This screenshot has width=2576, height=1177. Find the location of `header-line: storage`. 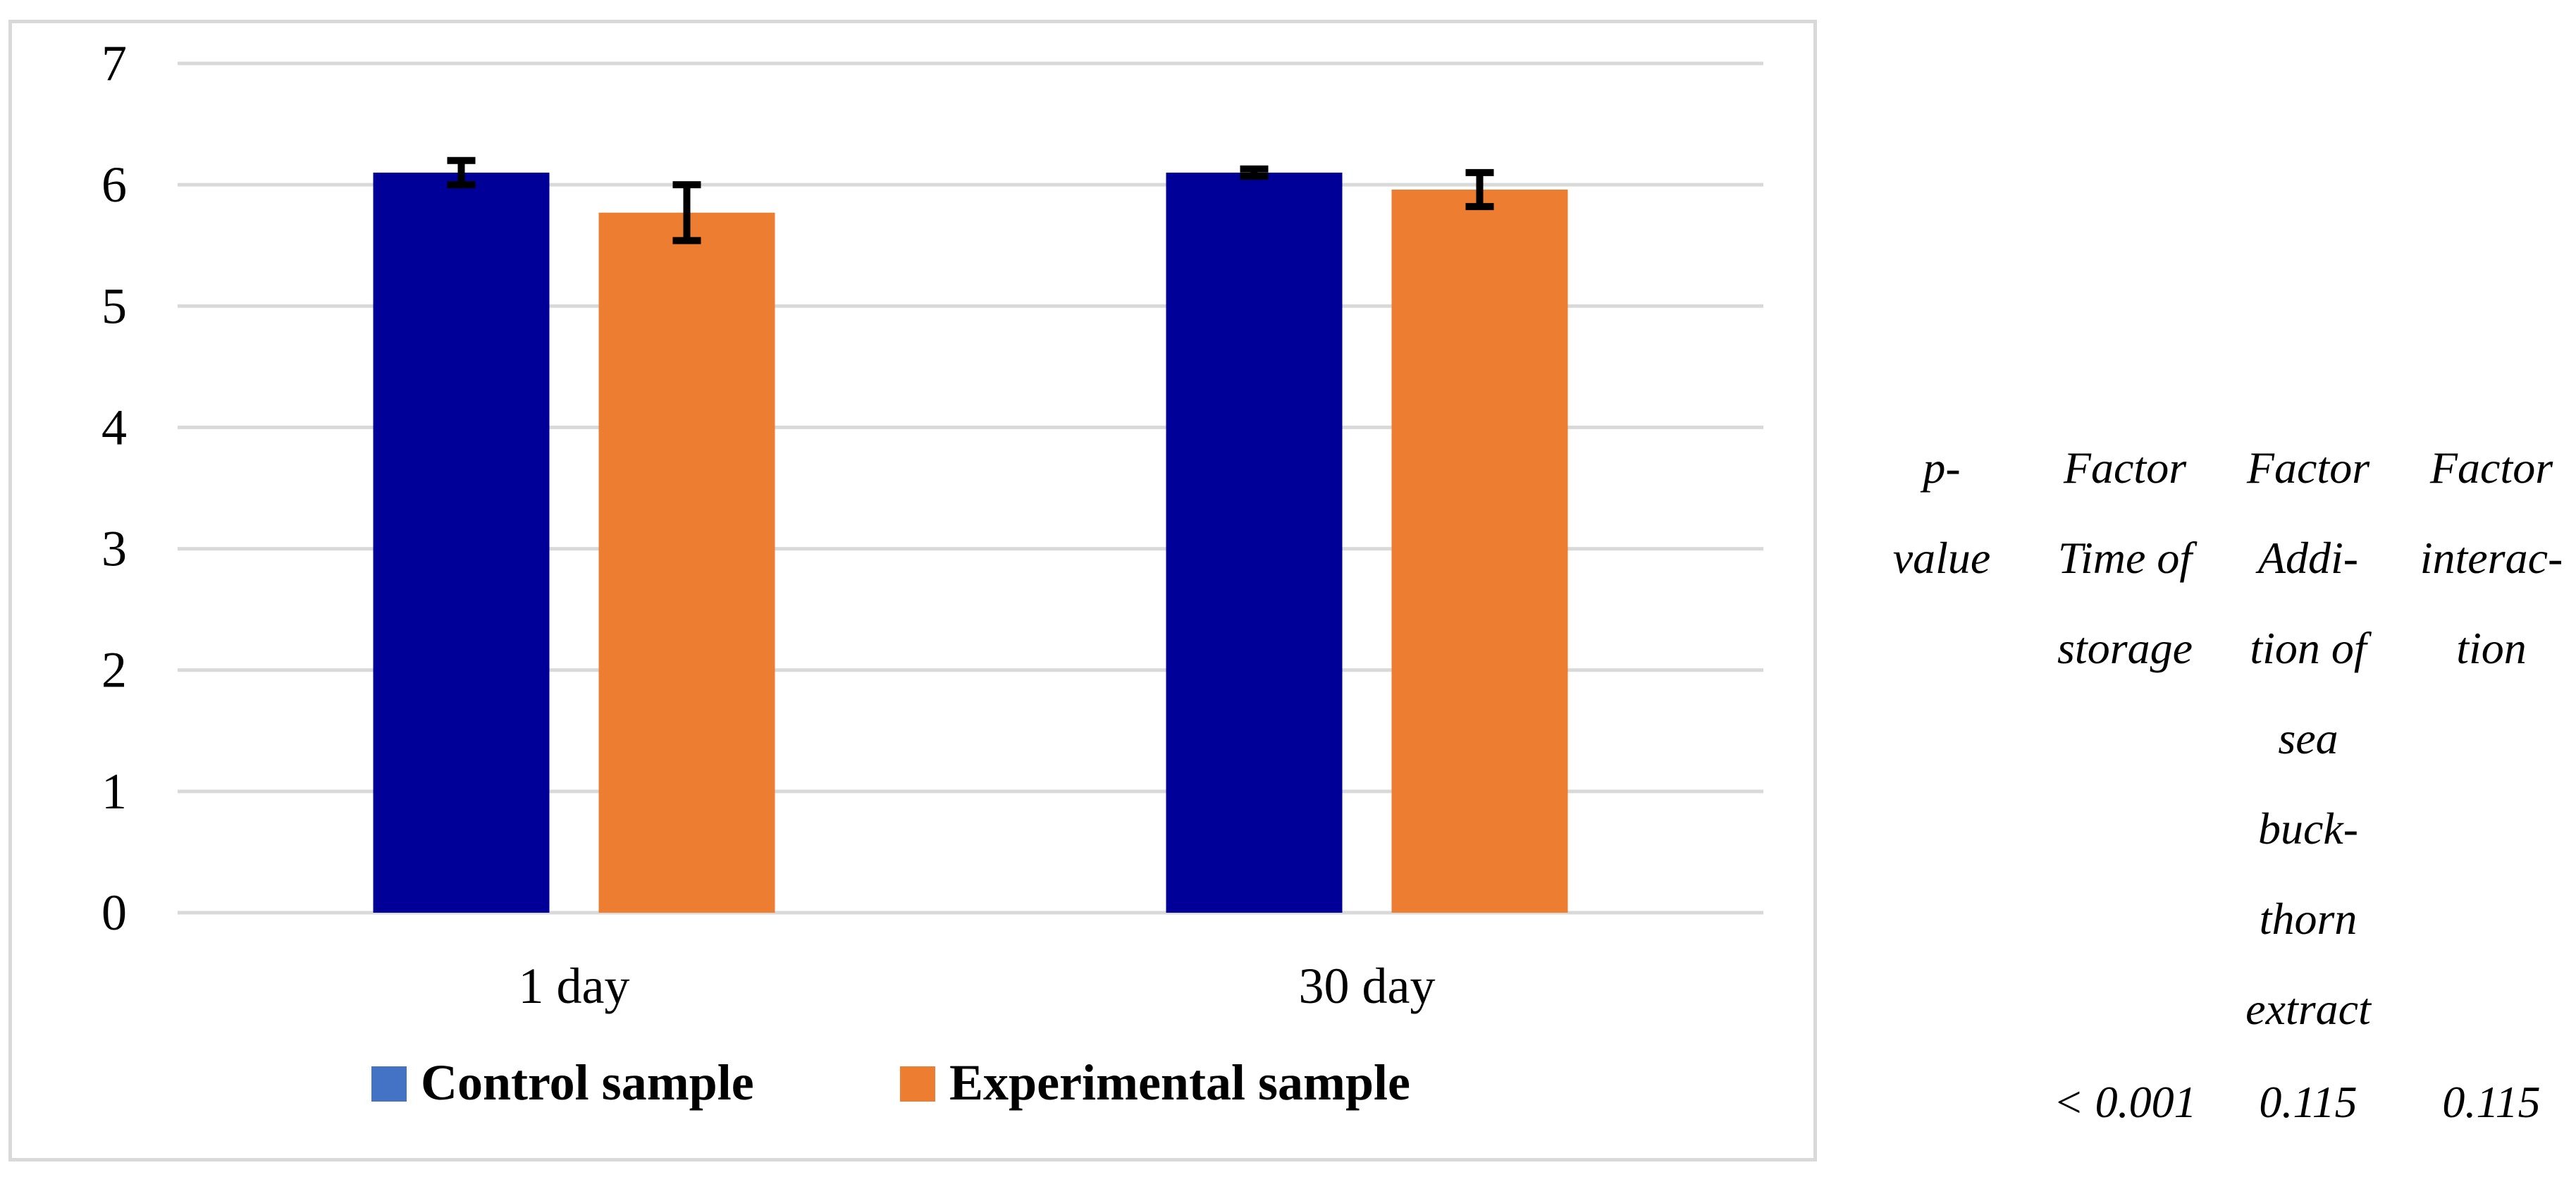

header-line: storage is located at coordinates (2125, 648).